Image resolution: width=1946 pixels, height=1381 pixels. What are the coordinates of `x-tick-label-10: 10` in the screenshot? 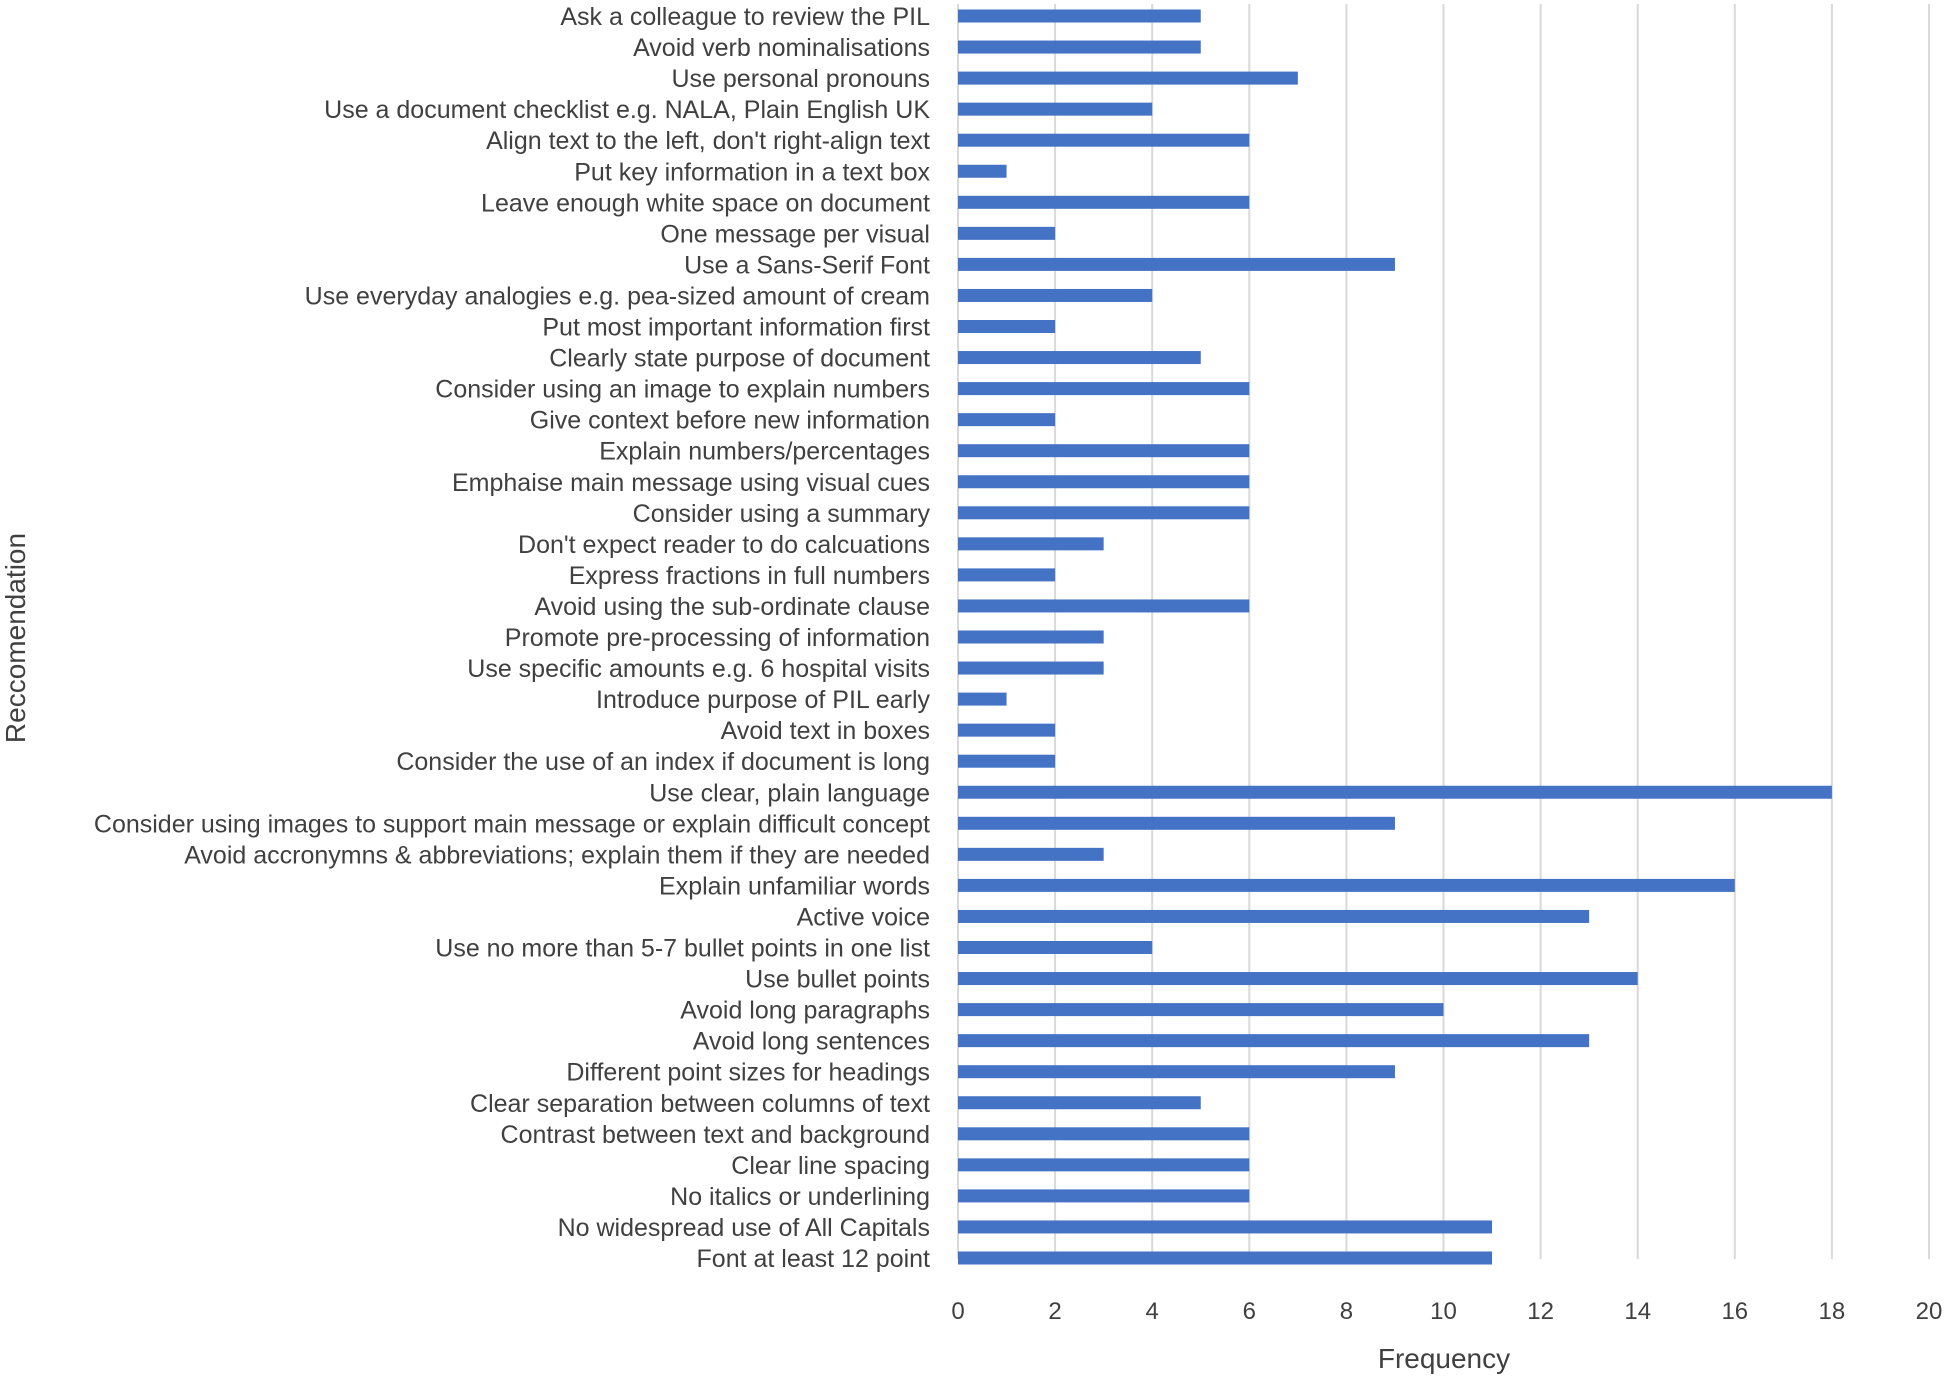 It's located at (1443, 1311).